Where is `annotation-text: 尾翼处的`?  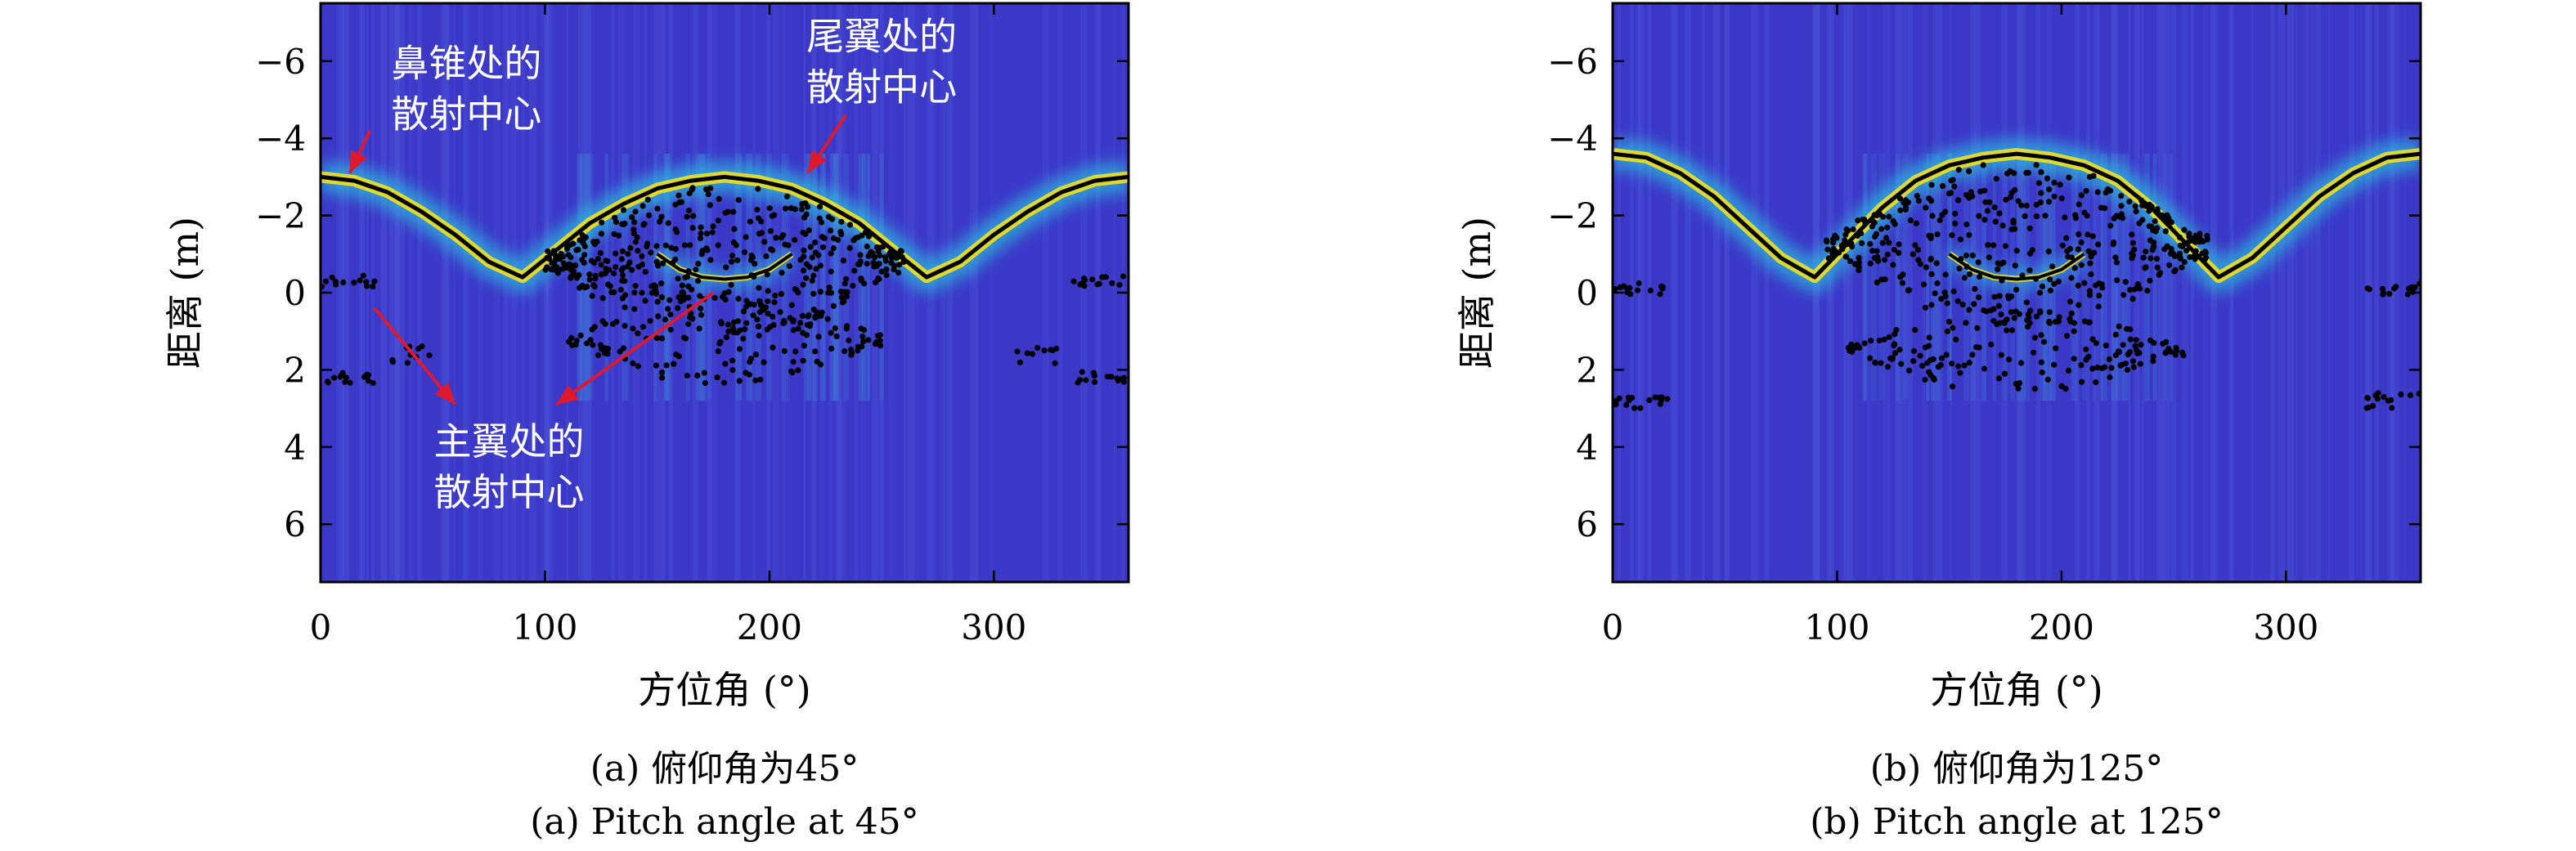 annotation-text: 尾翼处的 is located at coordinates (882, 37).